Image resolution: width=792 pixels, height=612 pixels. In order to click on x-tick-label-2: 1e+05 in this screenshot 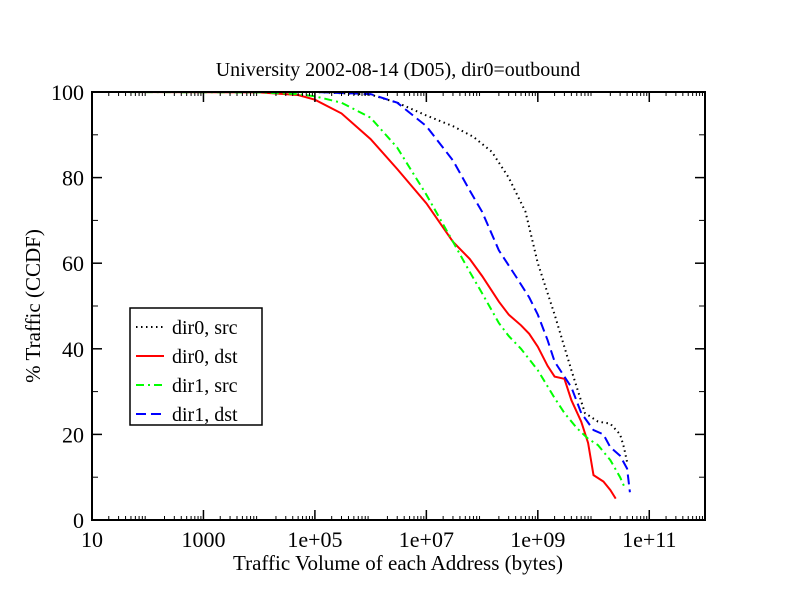, I will do `click(314, 539)`.